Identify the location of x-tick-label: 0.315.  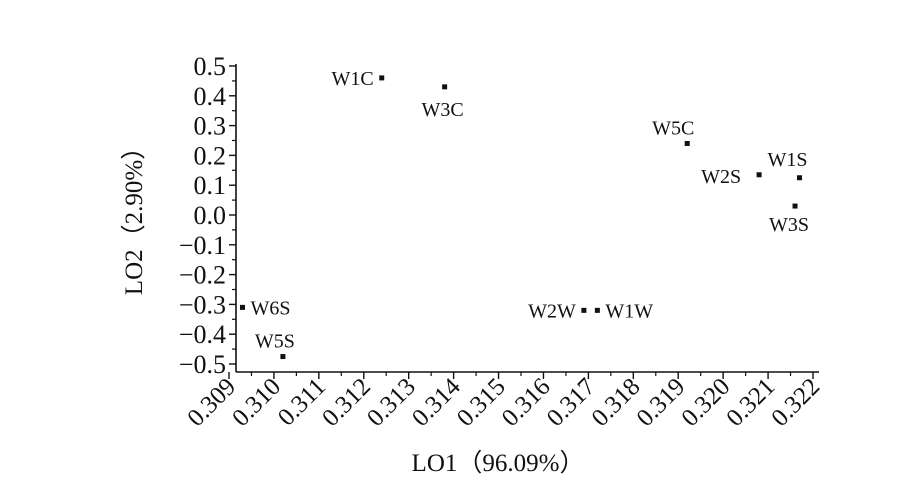
(481, 402).